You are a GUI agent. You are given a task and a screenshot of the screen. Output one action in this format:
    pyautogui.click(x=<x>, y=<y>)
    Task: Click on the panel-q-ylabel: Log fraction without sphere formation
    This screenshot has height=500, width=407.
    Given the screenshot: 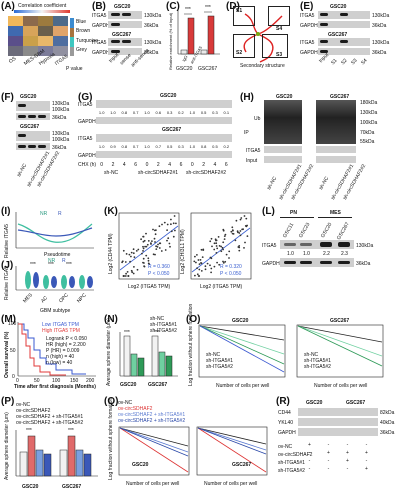 What is the action you would take?
    pyautogui.click(x=111, y=438)
    